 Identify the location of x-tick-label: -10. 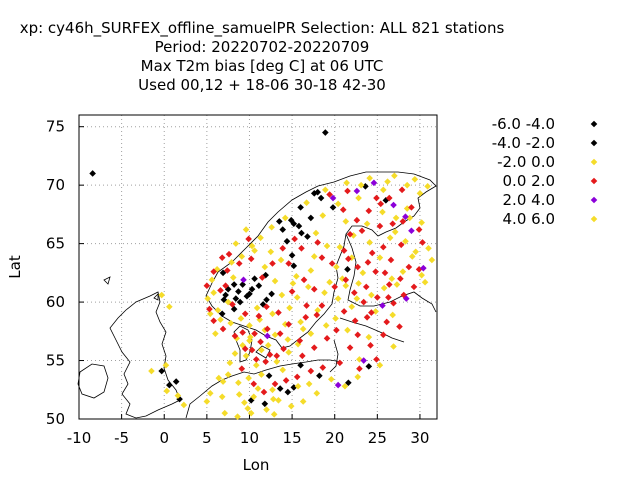
(79, 438).